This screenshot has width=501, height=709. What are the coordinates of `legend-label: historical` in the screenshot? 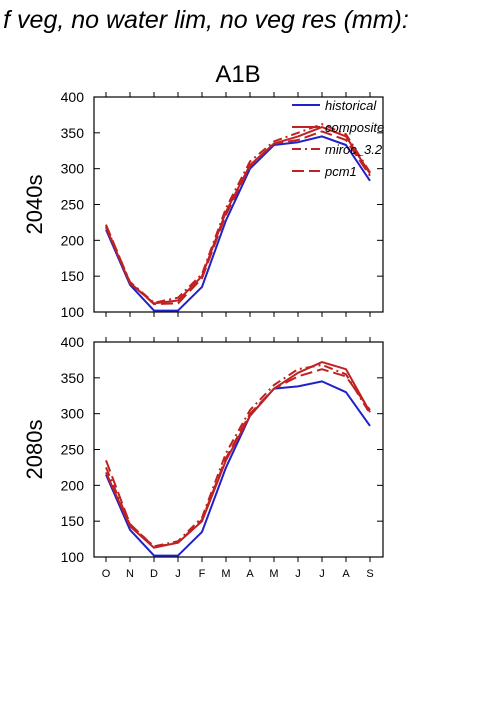 It's located at (351, 105).